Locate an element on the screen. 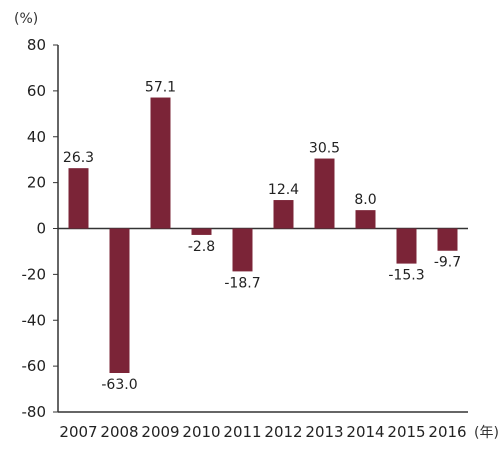 The width and height of the screenshot is (501, 450). y-tick-label: -80 is located at coordinates (34, 412).